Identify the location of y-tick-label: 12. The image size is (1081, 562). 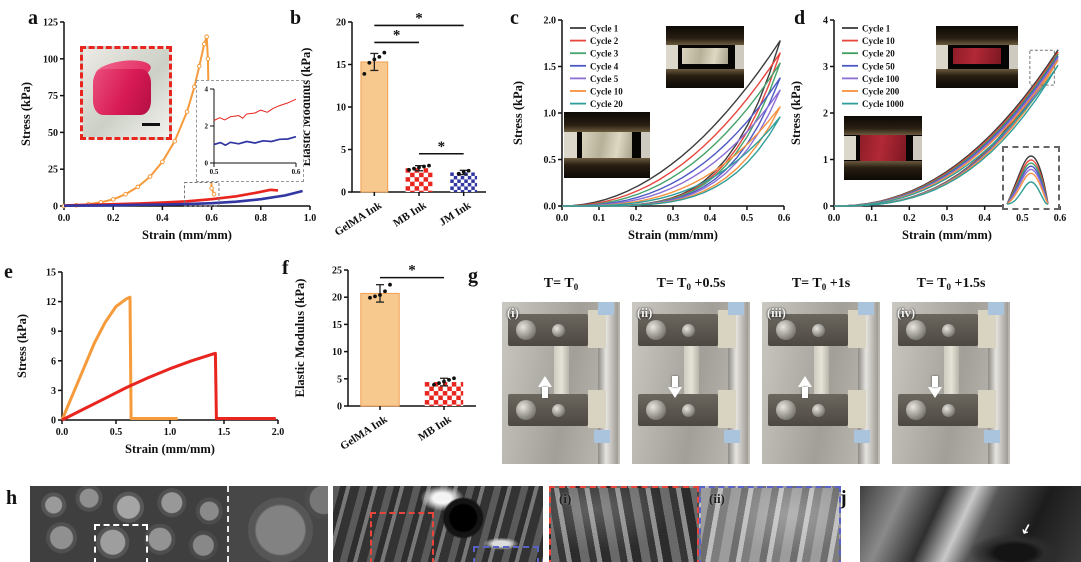
(51, 302).